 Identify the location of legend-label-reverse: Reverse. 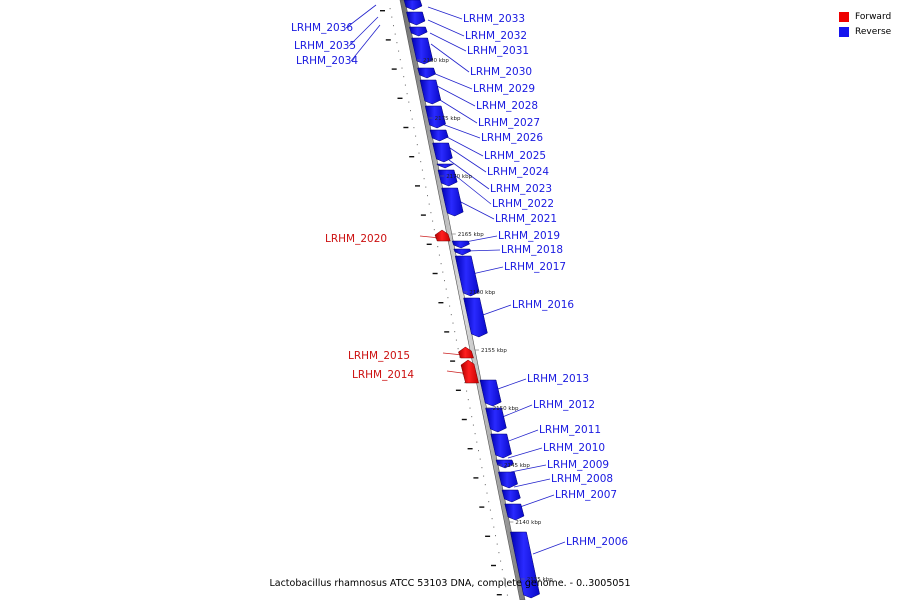
(873, 31).